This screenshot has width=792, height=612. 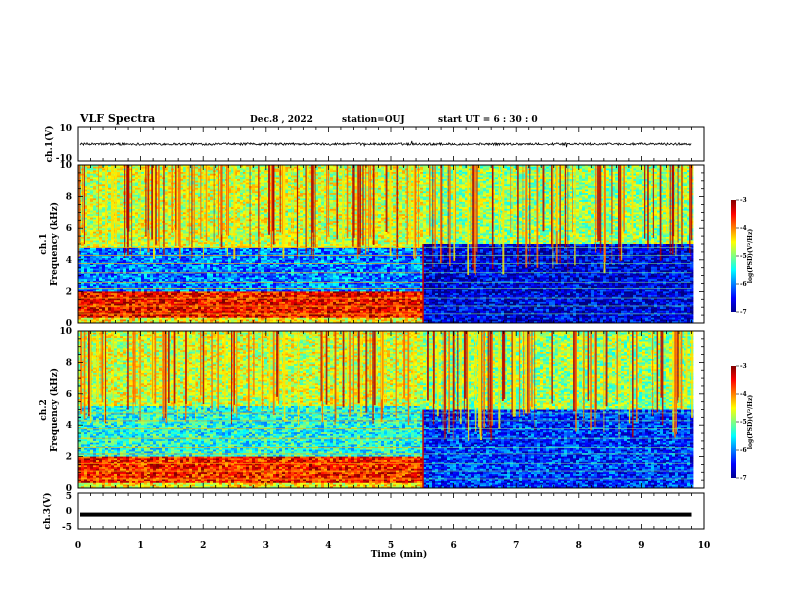 I want to click on ch1-waveform-ylabel: ch.1(V), so click(x=49, y=144).